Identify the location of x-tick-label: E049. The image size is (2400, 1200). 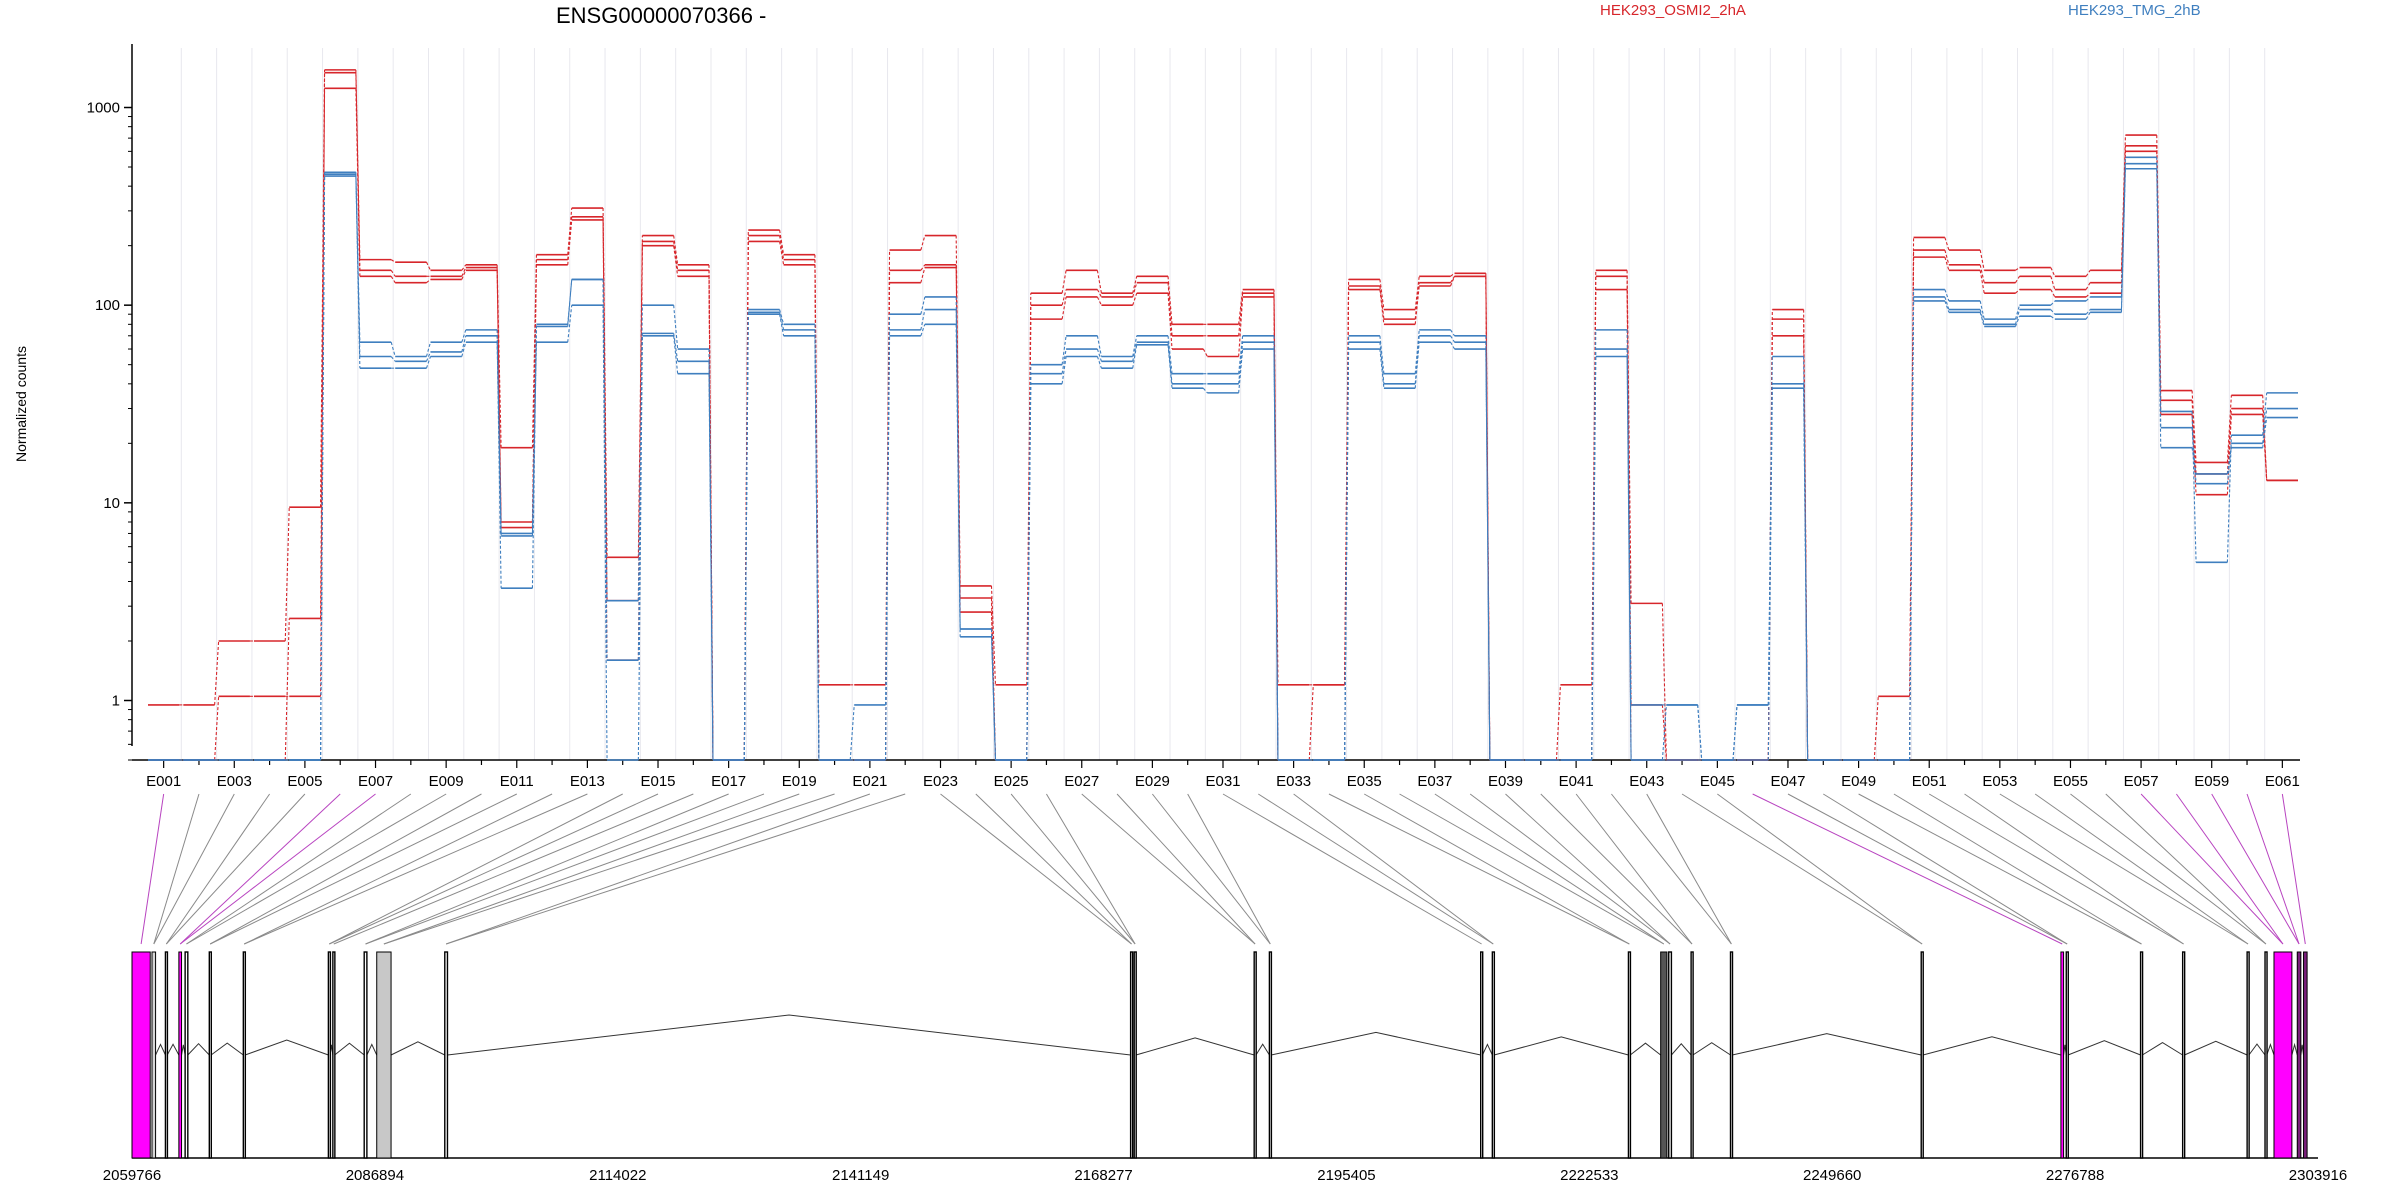
(1858, 781).